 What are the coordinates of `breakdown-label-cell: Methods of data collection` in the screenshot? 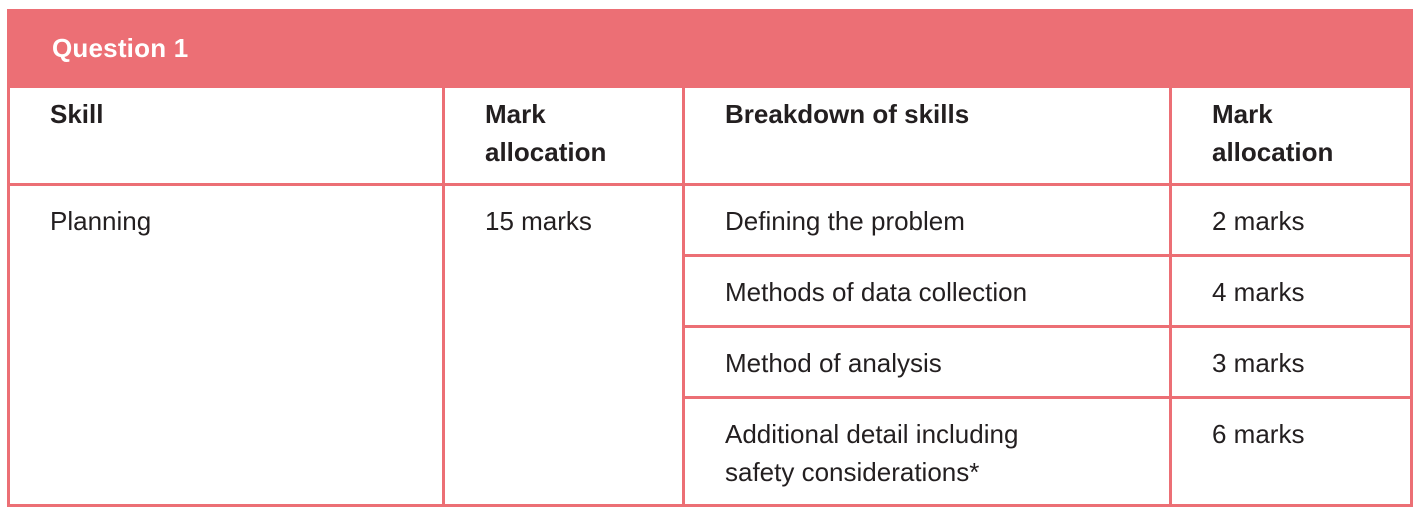 It's located at (927, 291).